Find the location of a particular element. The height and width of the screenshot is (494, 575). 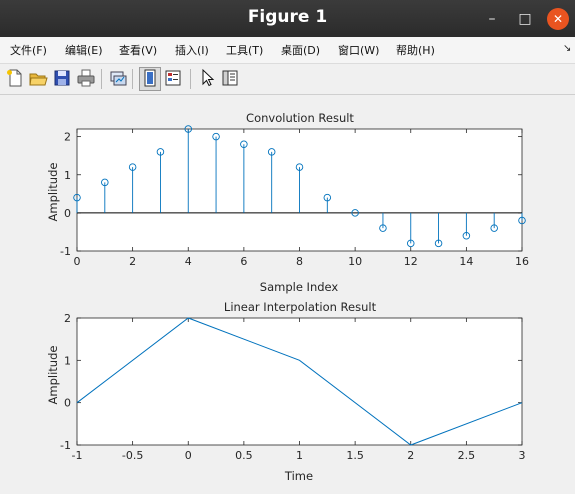

hide-plot-tools-icon is located at coordinates (150, 79).